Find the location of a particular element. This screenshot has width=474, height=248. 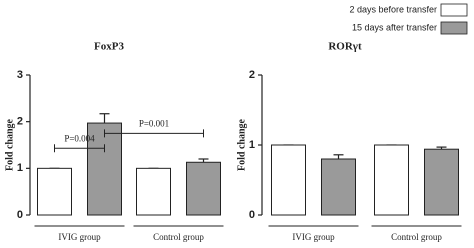

y-tick-label: 3 is located at coordinates (20, 75).